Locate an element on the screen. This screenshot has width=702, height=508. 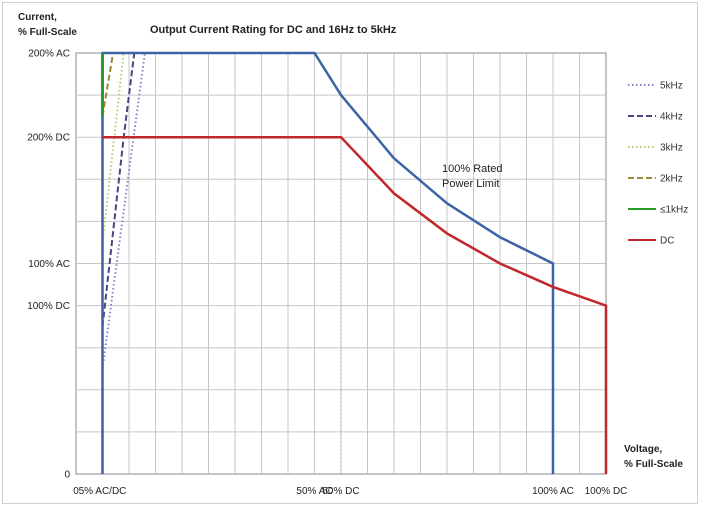
power-limit-annotation-line-2: Power Limit is located at coordinates (470, 184).